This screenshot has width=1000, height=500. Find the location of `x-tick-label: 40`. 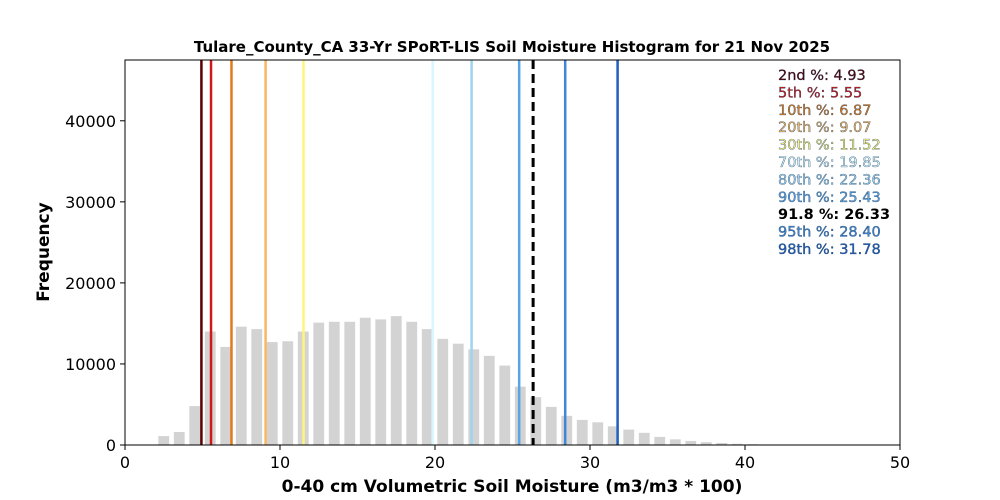

x-tick-label: 40 is located at coordinates (745, 462).